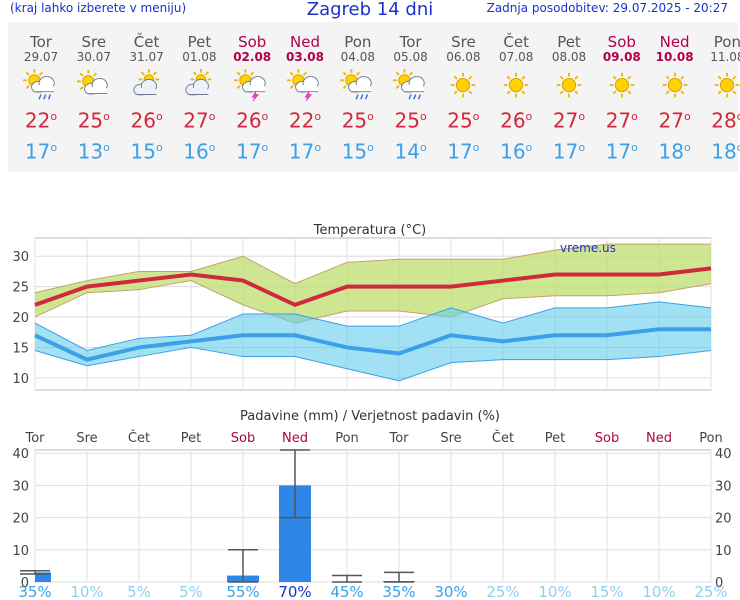 The width and height of the screenshot is (740, 600). What do you see at coordinates (252, 57) in the screenshot?
I see `day-date: 02.08` at bounding box center [252, 57].